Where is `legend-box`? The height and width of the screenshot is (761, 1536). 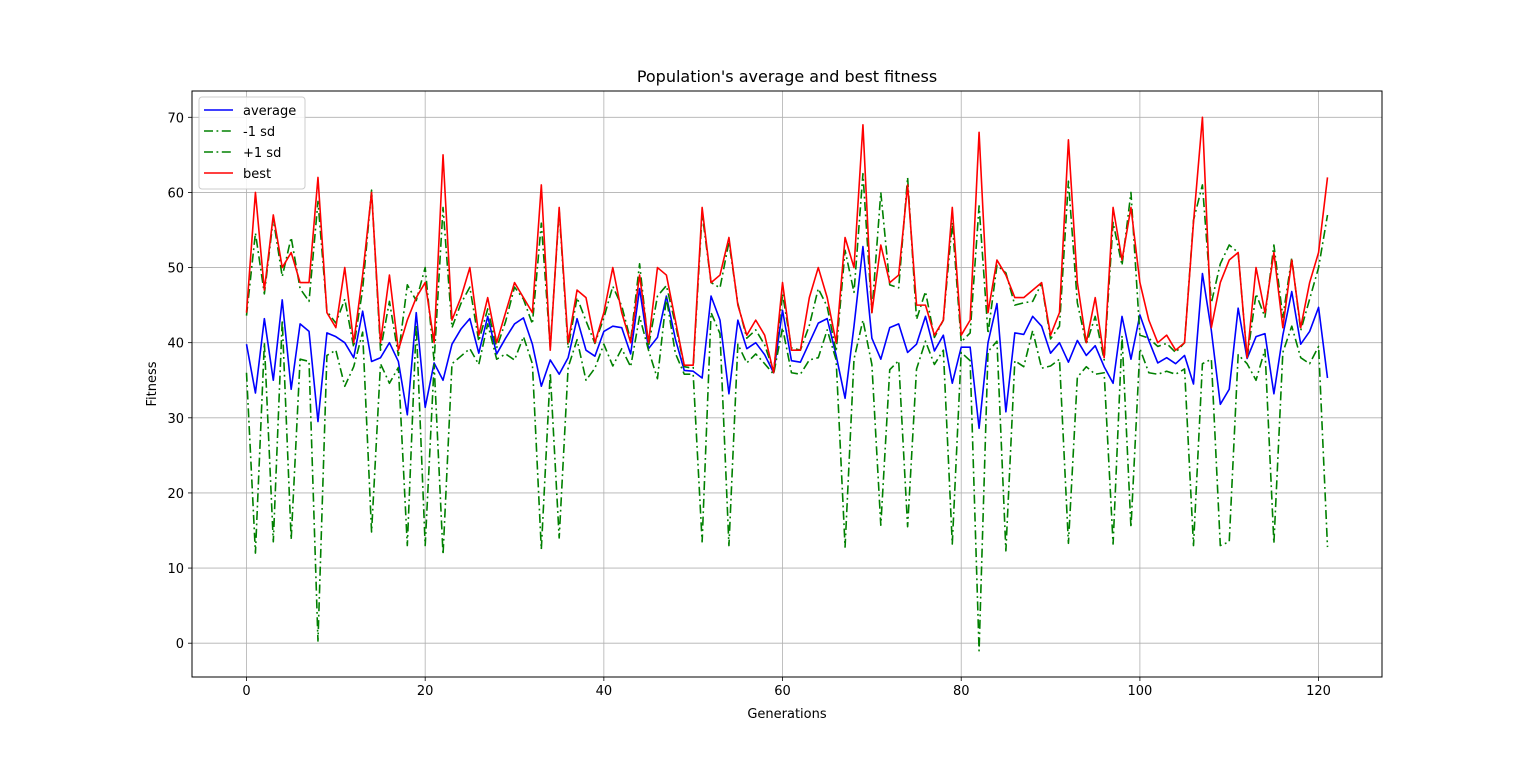 legend-box is located at coordinates (252, 143).